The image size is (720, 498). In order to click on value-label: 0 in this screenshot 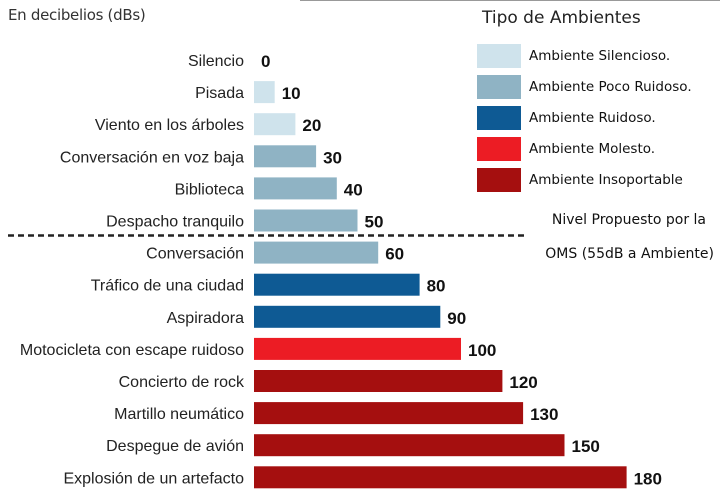, I will do `click(265, 61)`.